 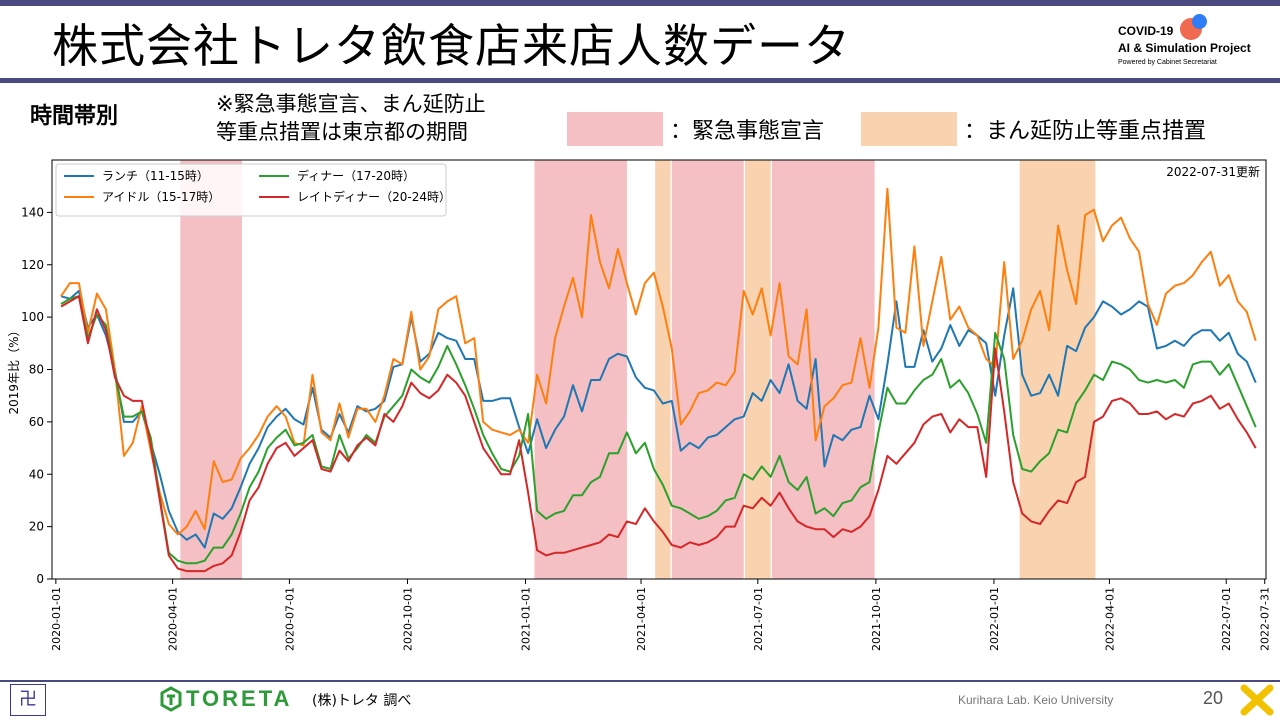 I want to click on legend-label-2: ディナー（17-20時）, so click(x=356, y=175).